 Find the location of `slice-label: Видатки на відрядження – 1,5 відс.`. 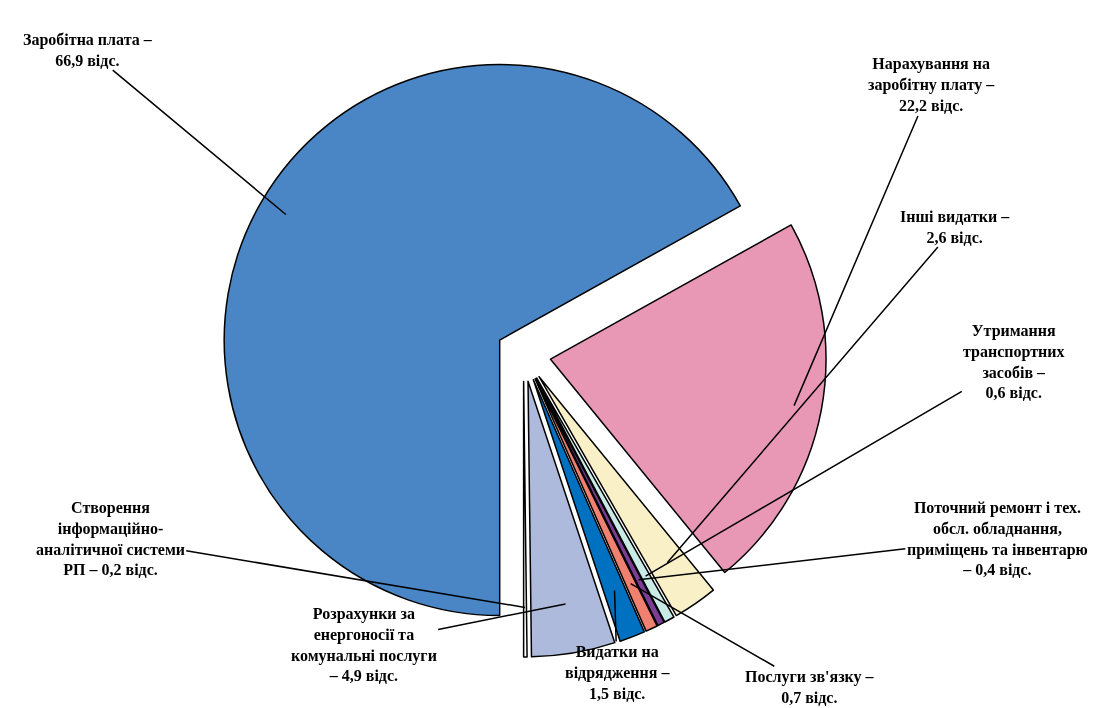

slice-label: Видатки на відрядження – 1,5 відс. is located at coordinates (618, 672).